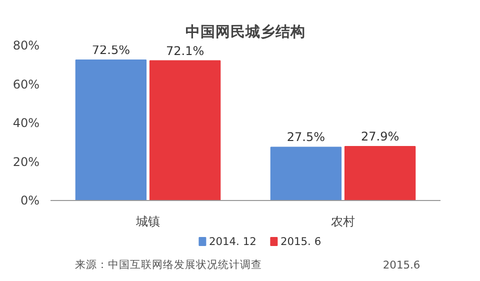  What do you see at coordinates (232, 241) in the screenshot?
I see `legend-label: 2014. 12` at bounding box center [232, 241].